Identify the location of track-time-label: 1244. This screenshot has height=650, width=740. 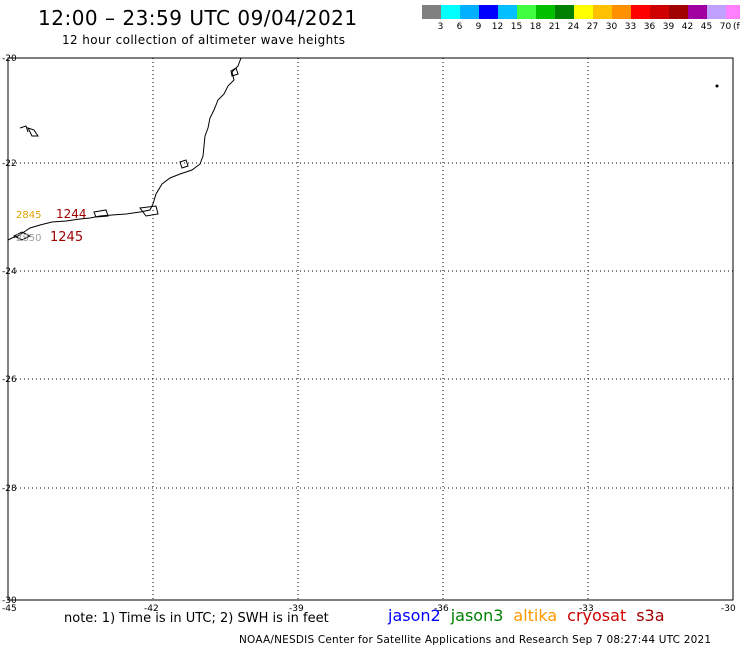
(71, 214).